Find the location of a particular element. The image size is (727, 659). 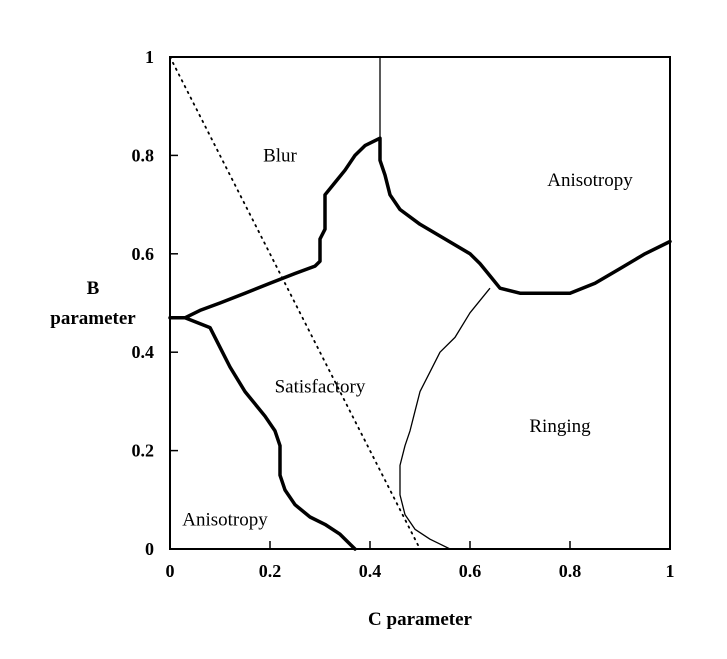

region-label: Ringing is located at coordinates (560, 426).